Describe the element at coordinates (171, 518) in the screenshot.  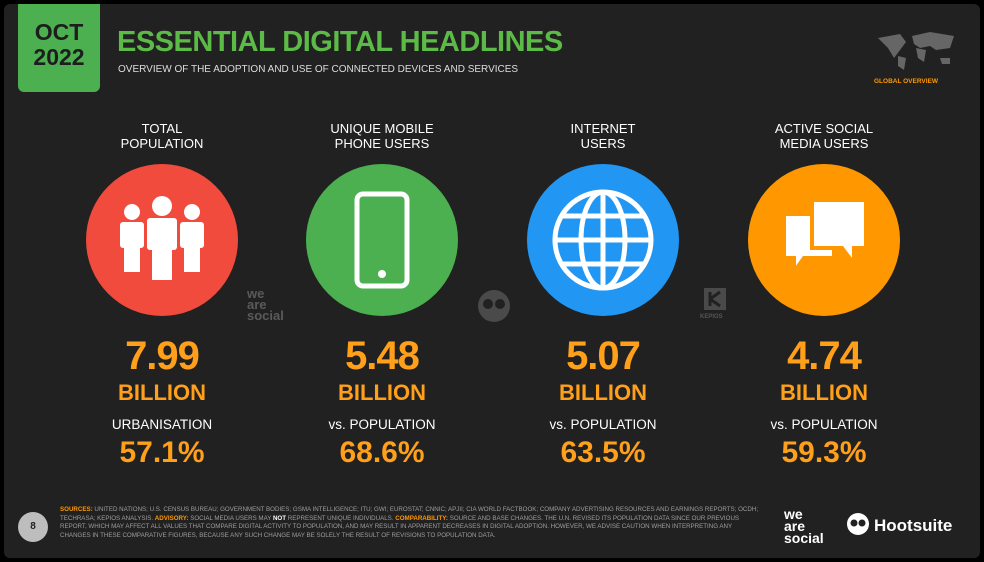
I see `source-segment: ADVISORY:` at that location.